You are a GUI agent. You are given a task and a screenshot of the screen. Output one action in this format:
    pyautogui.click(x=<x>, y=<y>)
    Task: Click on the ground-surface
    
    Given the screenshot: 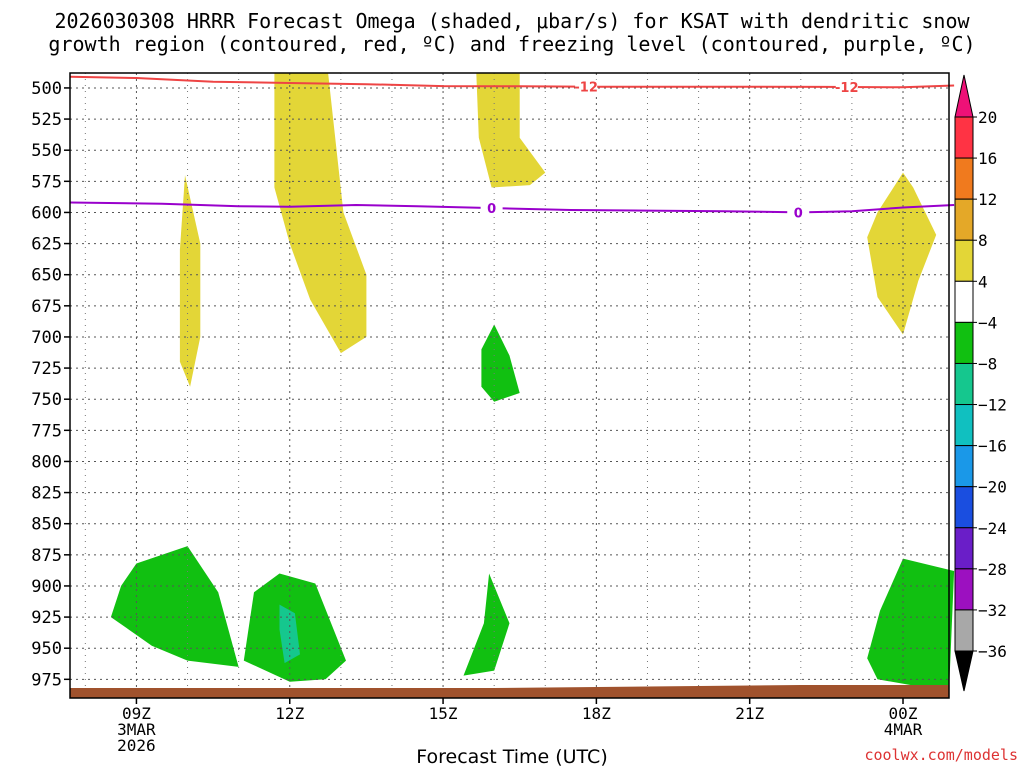 What is the action you would take?
    pyautogui.click(x=509, y=691)
    